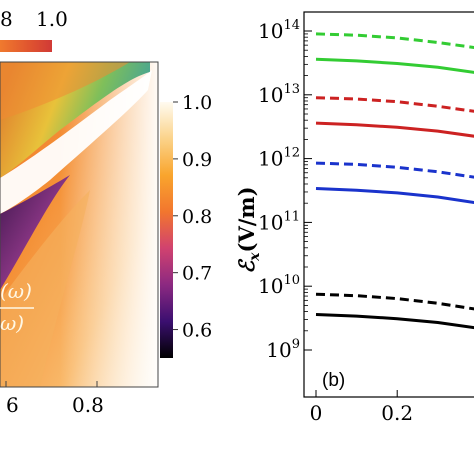  What do you see at coordinates (6, 19) in the screenshot?
I see `top-colorbar-tick-label: 8` at bounding box center [6, 19].